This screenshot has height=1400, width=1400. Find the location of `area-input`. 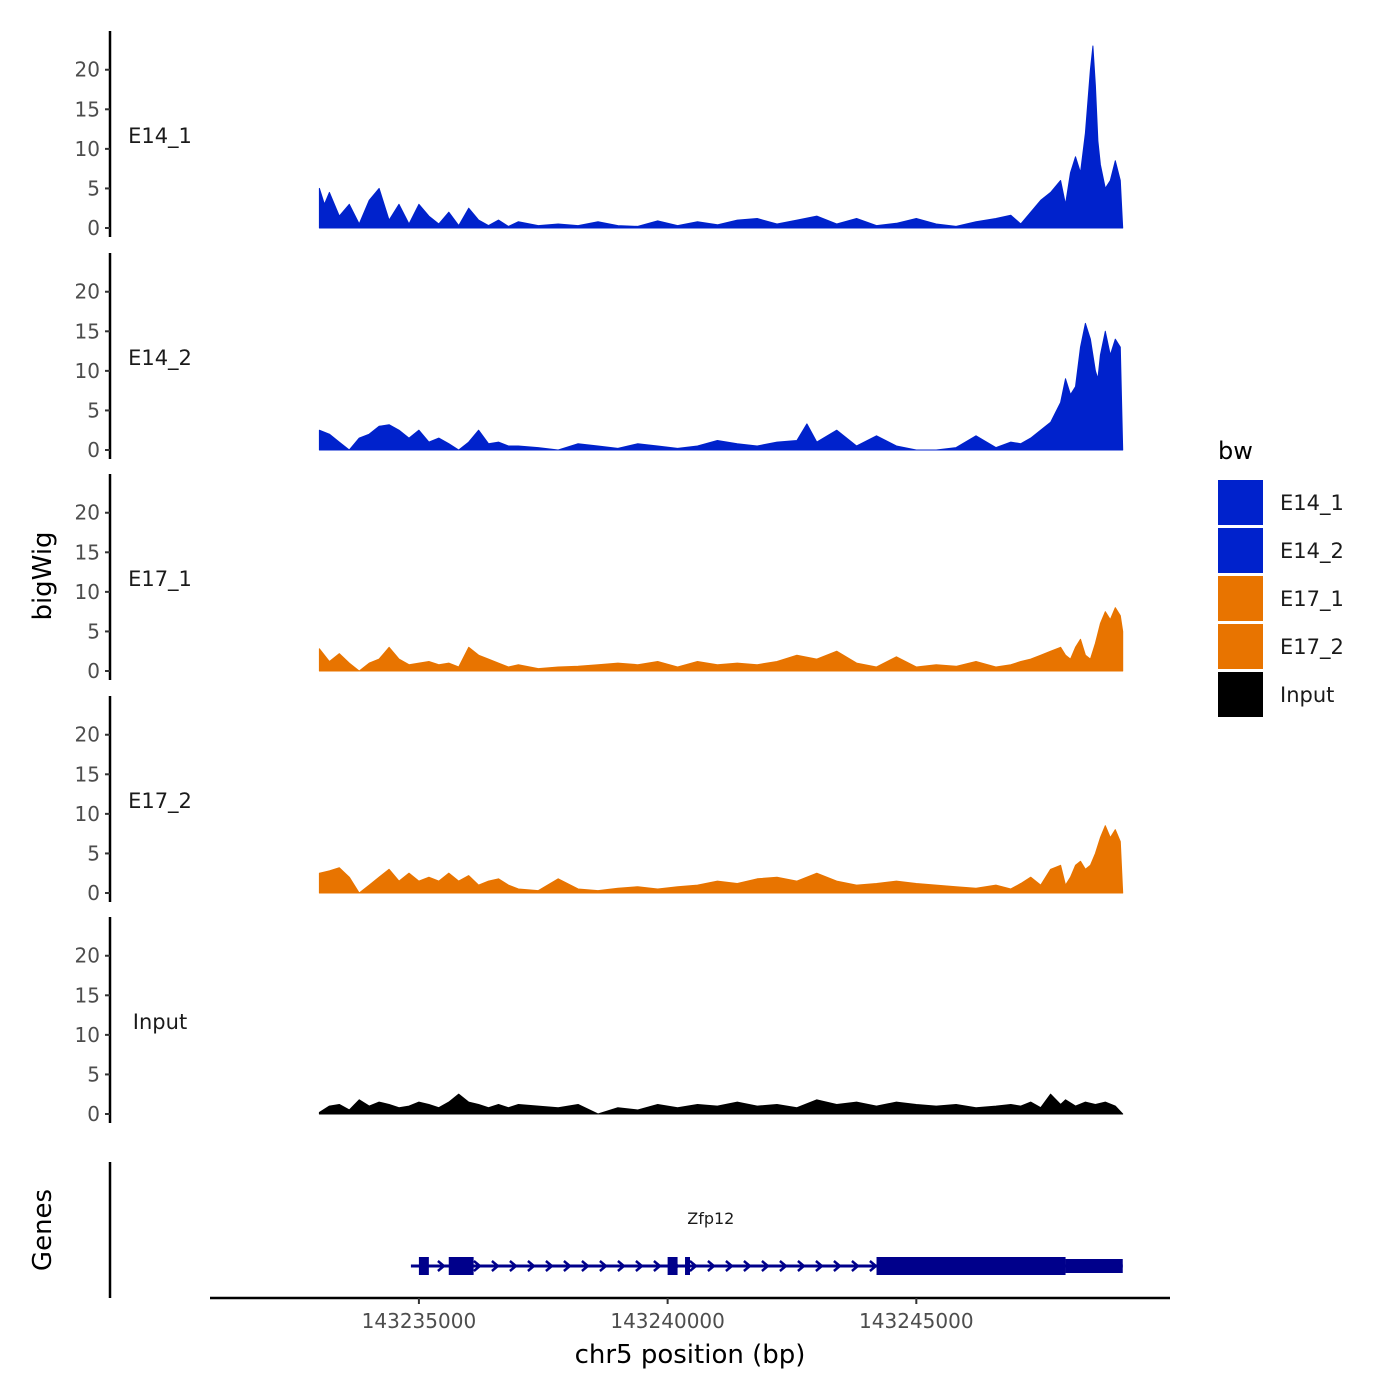

area-input is located at coordinates (721, 1104).